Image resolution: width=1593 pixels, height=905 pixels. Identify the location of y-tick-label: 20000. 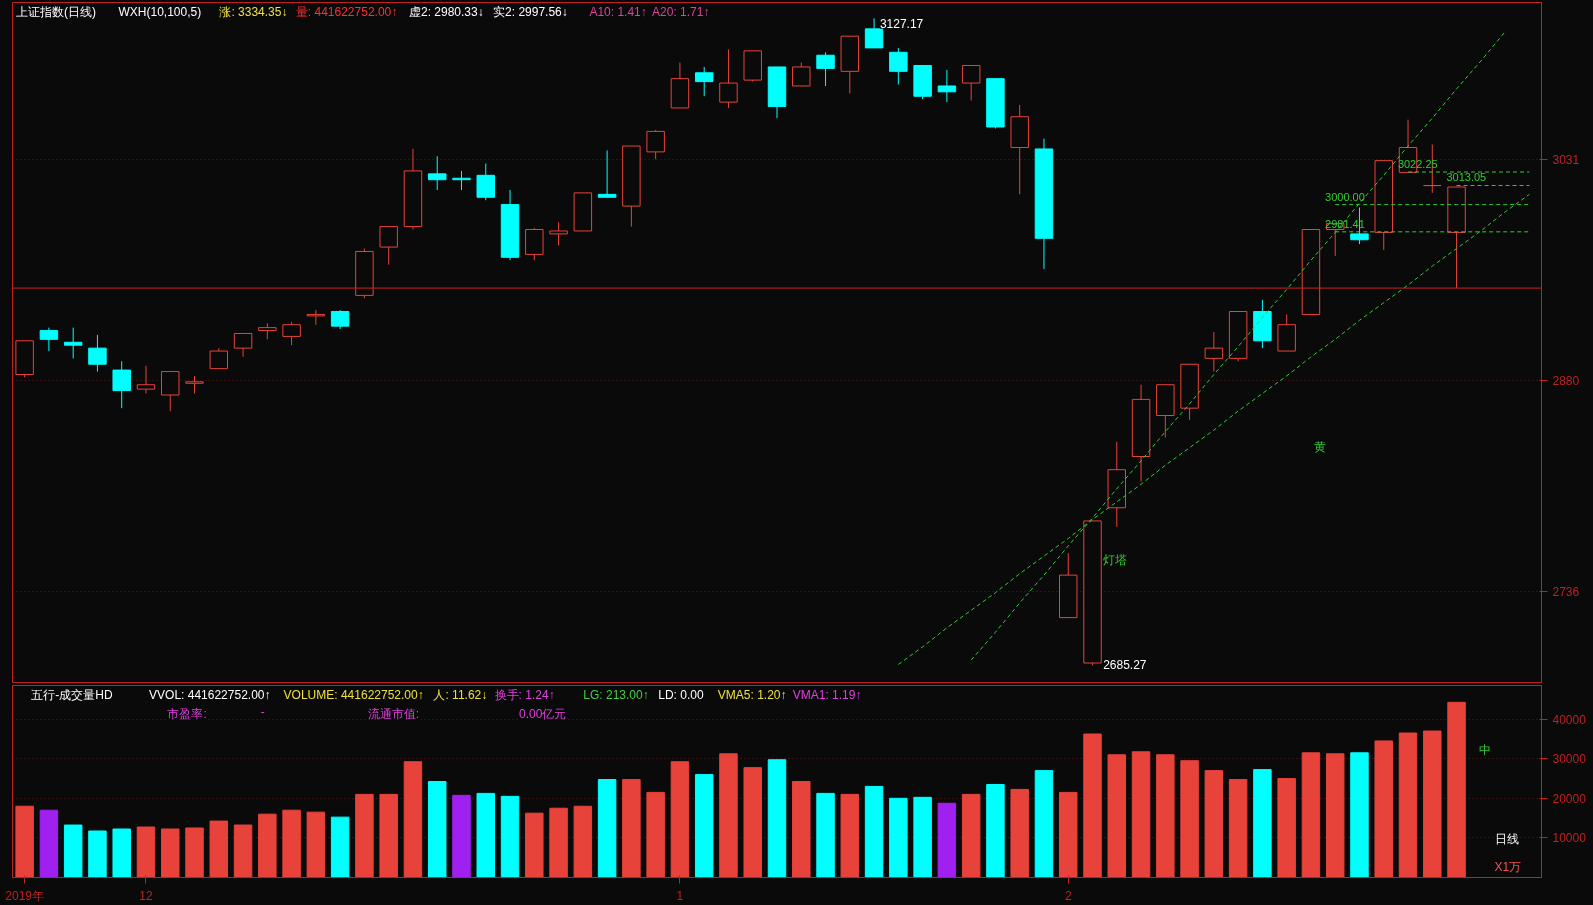
(1569, 798).